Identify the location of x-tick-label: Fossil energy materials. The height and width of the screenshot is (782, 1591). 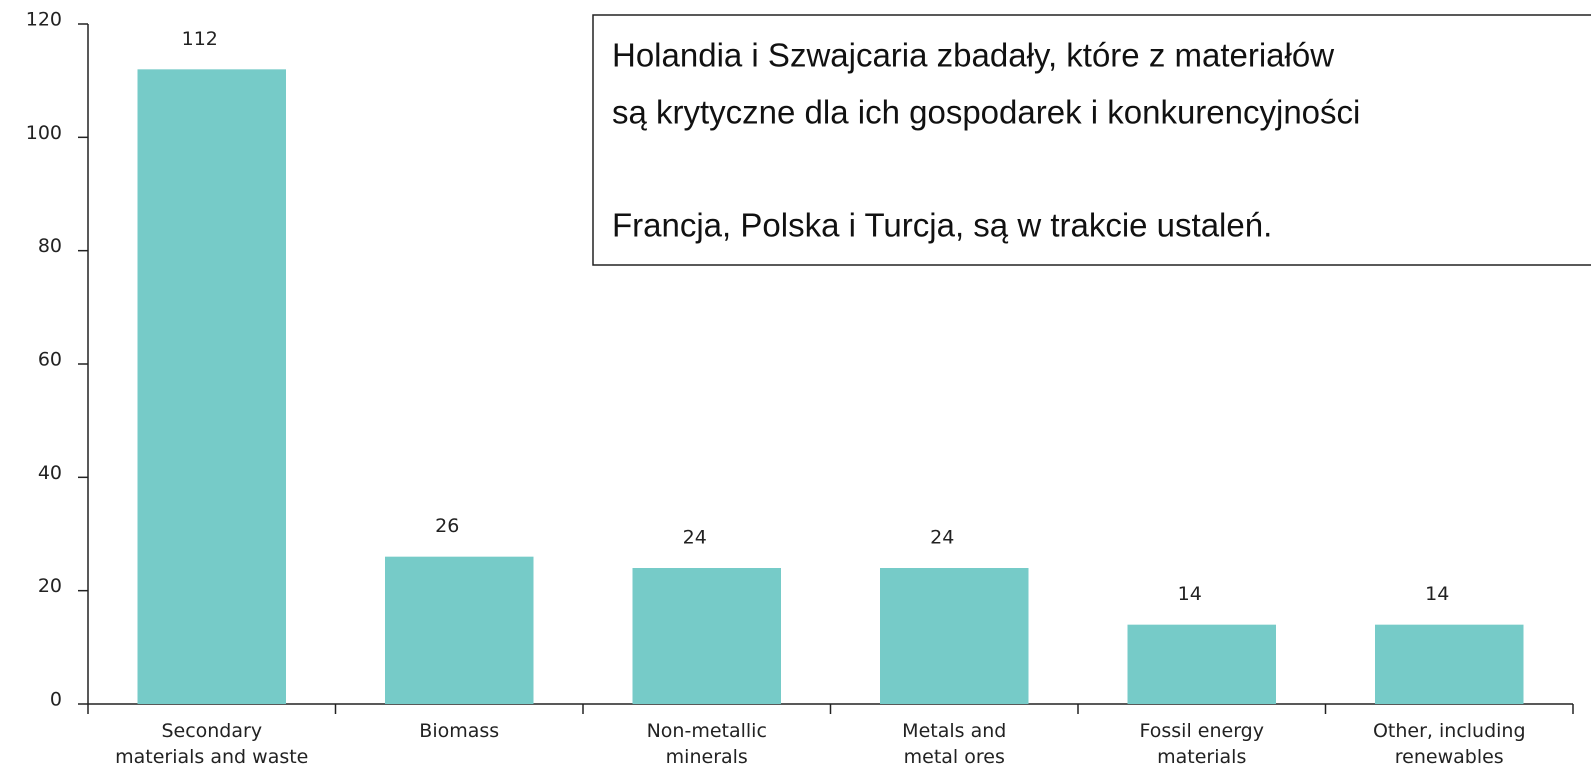
(1201, 744).